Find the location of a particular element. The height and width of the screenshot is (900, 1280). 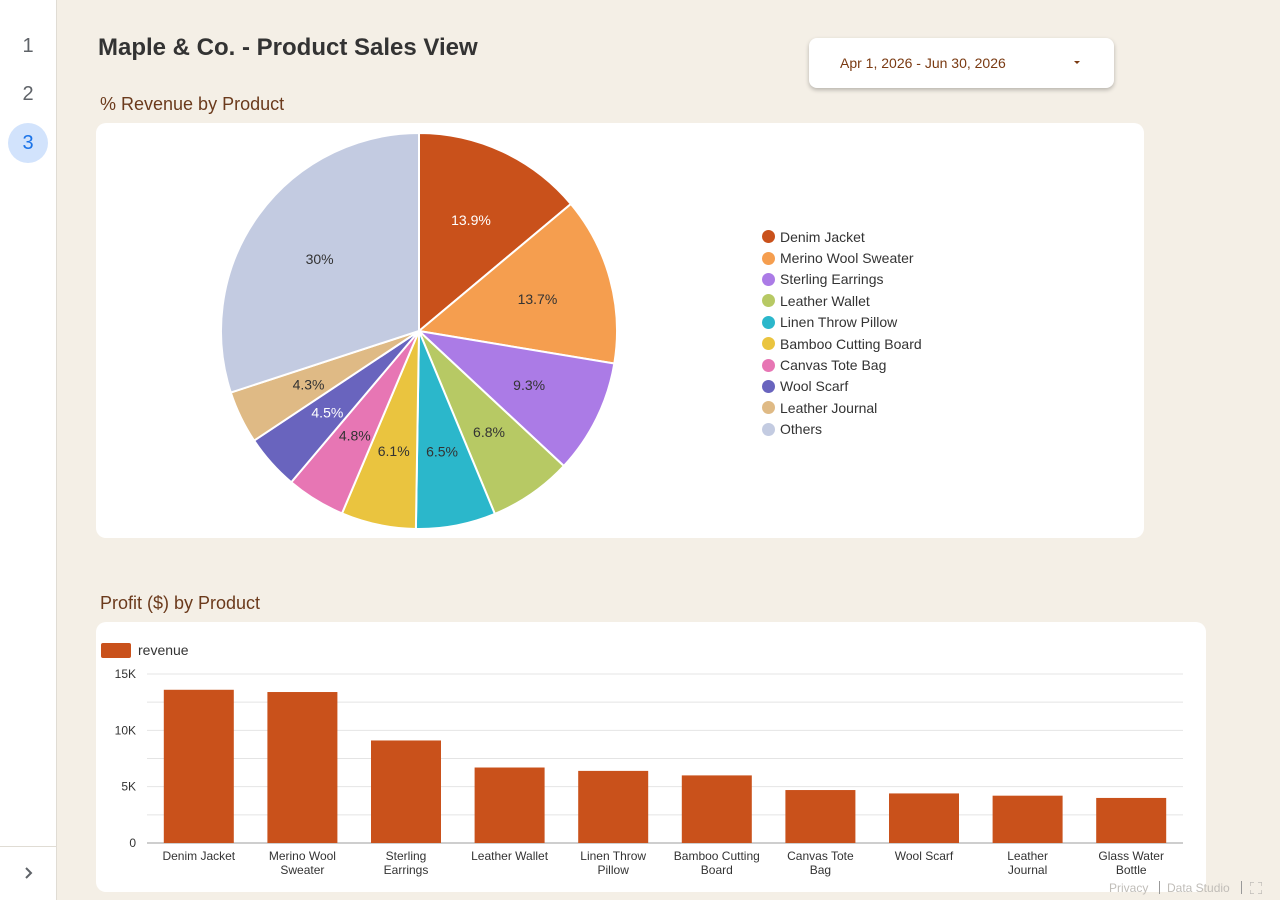

legend-item-sterling-earrings: Sterling Earrings is located at coordinates (842, 279).